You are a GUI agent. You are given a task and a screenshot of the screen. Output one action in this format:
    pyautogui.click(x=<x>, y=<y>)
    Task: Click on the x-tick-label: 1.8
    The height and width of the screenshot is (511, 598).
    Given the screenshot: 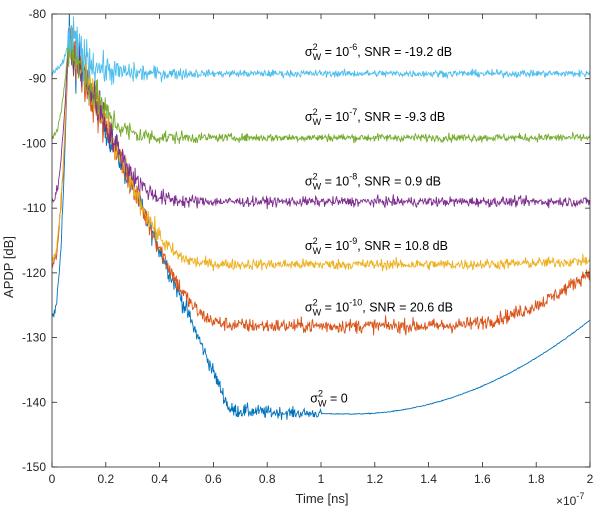 What is the action you would take?
    pyautogui.click(x=536, y=479)
    